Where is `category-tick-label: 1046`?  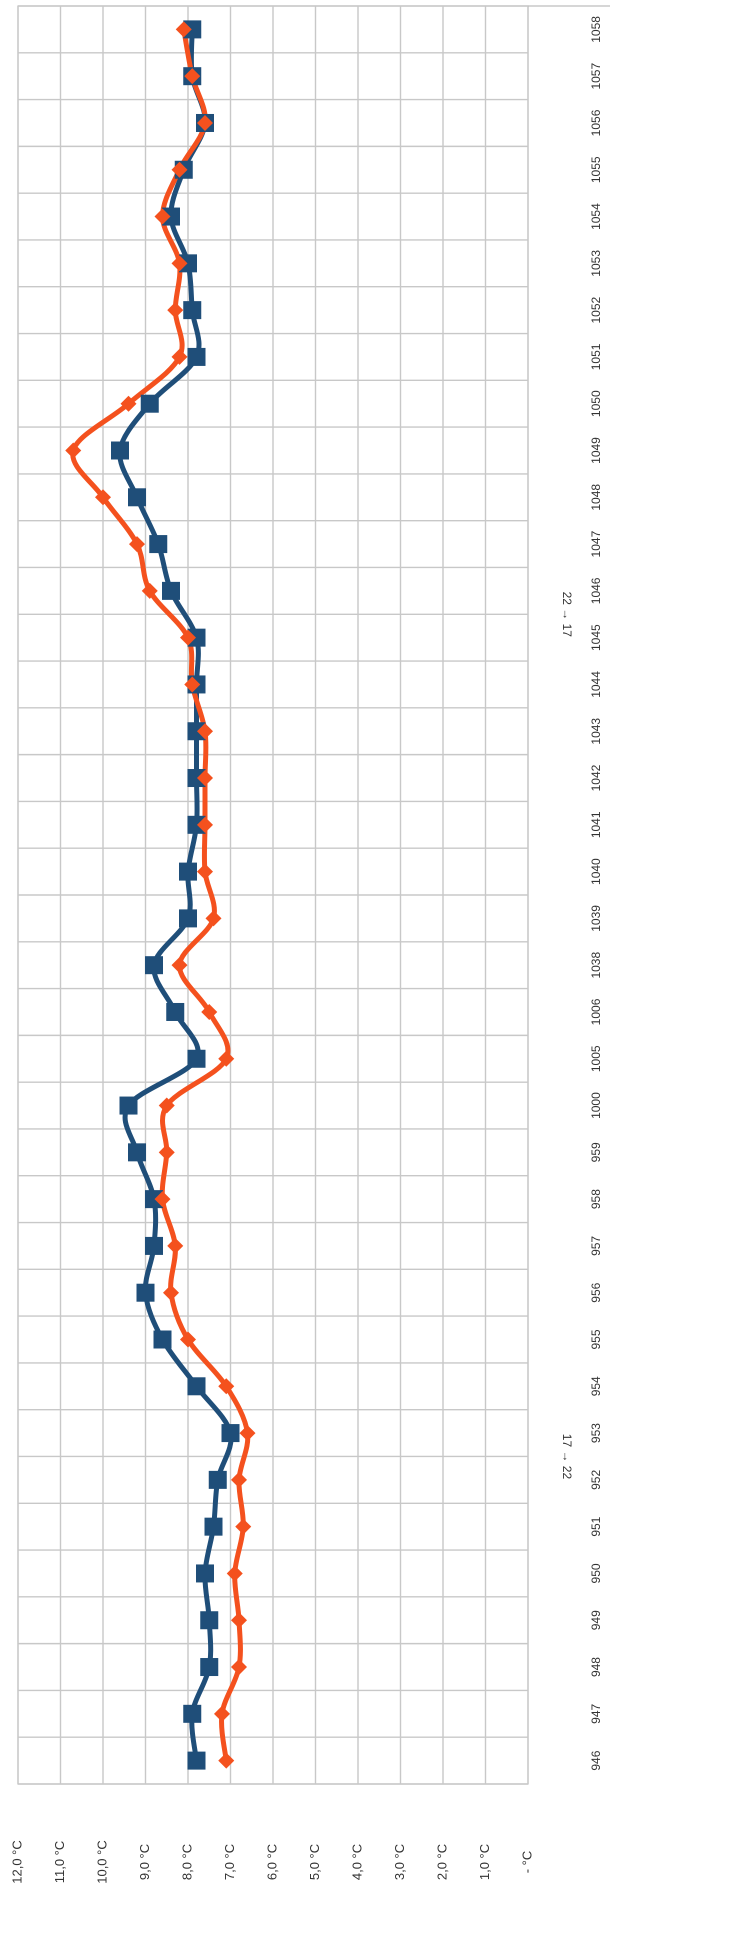 category-tick-label: 1046 is located at coordinates (596, 590).